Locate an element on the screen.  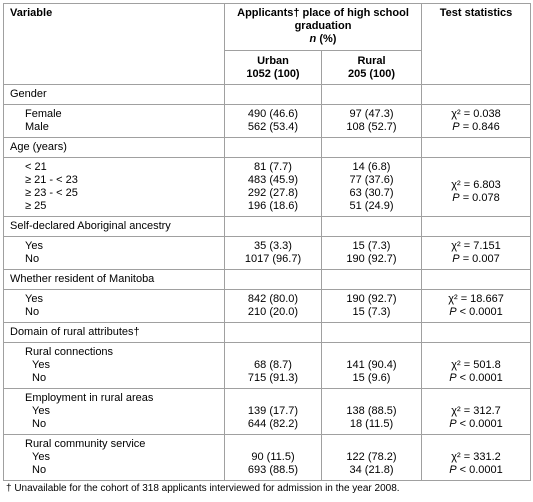
urban-cell: 35 (3.3) 1017 (96.7) is located at coordinates (273, 253).